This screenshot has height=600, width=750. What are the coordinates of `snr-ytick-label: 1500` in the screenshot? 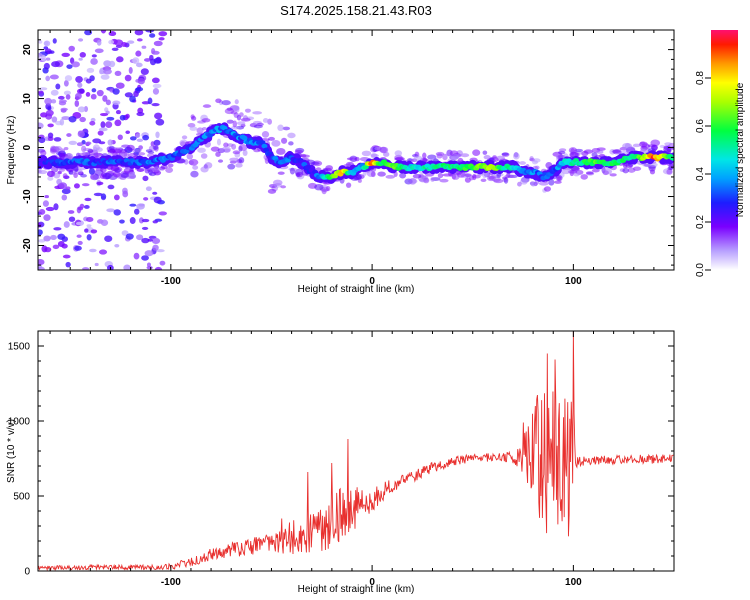 It's located at (19, 347).